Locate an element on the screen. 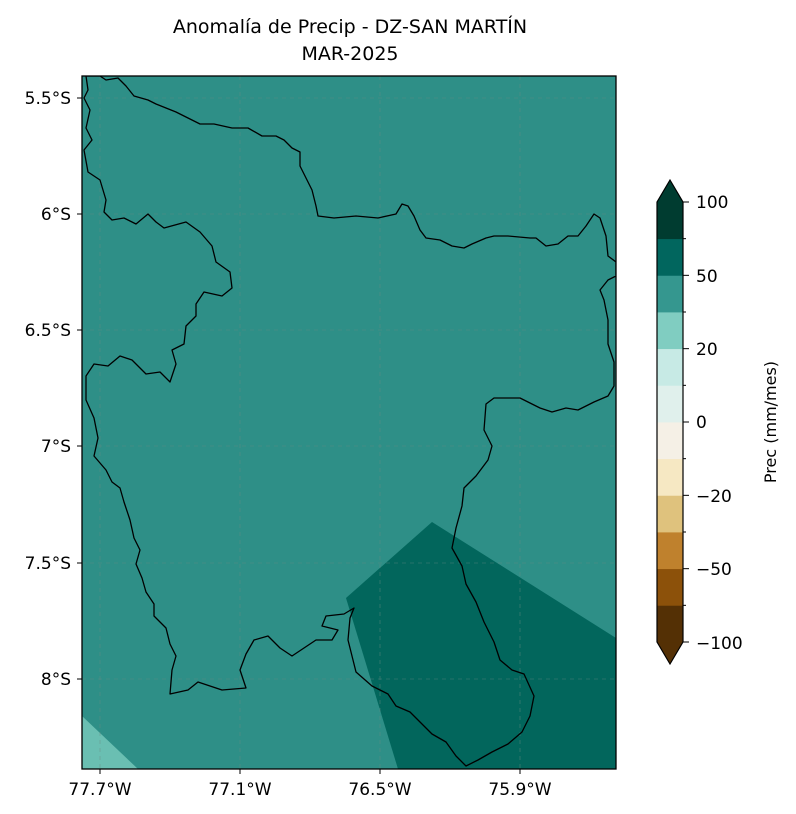 This screenshot has width=796, height=814. lon-tick-label: 75.9°W is located at coordinates (519, 790).